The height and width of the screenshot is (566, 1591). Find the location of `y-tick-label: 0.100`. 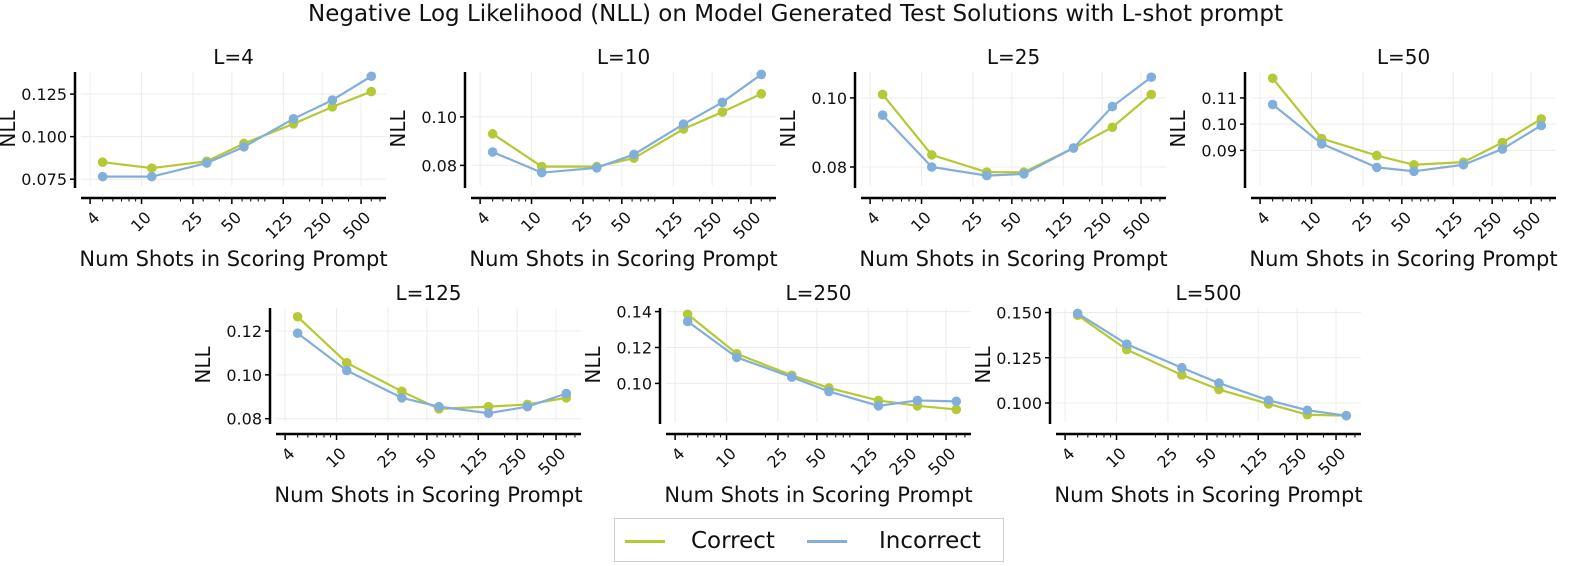

y-tick-label: 0.100 is located at coordinates (44, 137).